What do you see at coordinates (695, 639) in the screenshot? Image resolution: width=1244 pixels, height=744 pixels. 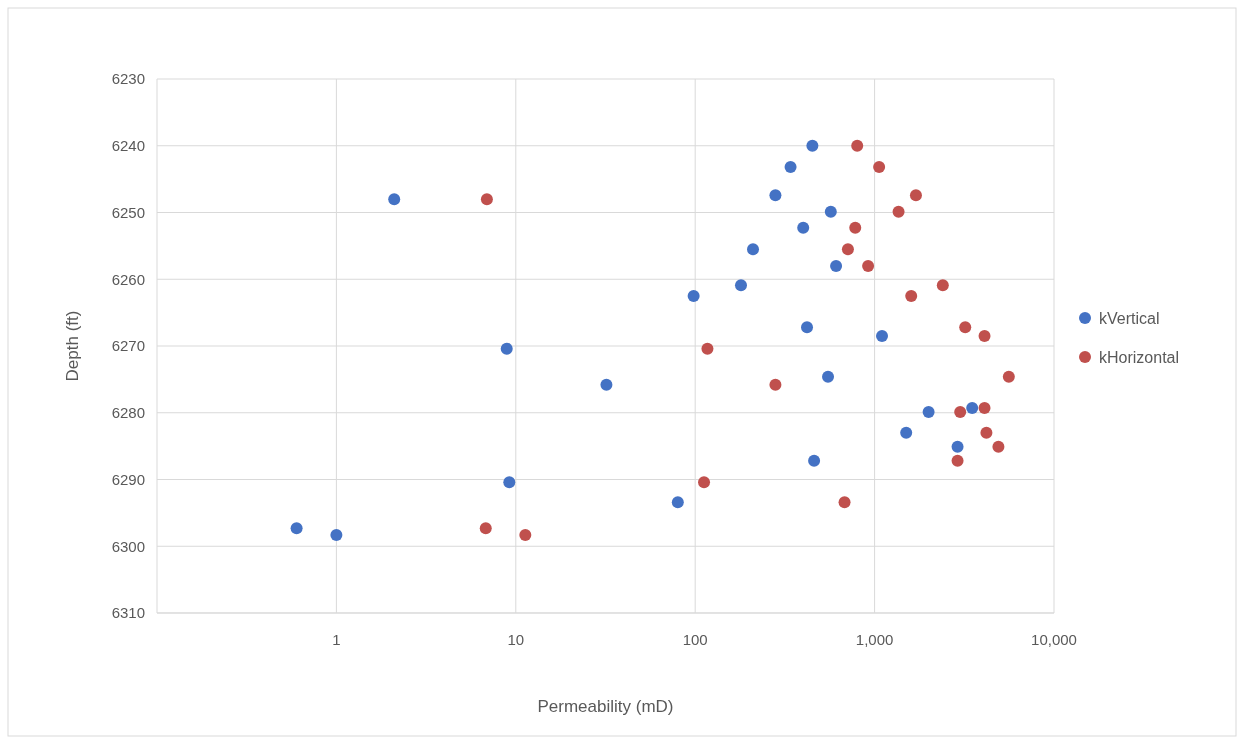 I see `x-tick-label: 100` at bounding box center [695, 639].